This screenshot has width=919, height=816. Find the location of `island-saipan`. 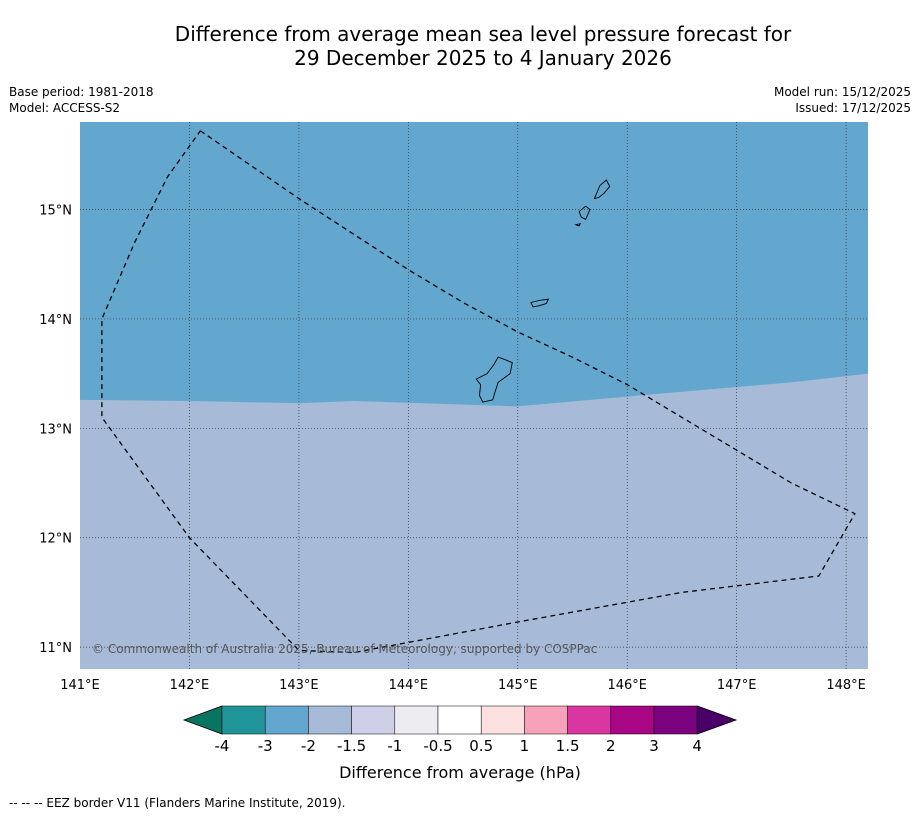

island-saipan is located at coordinates (602, 189).